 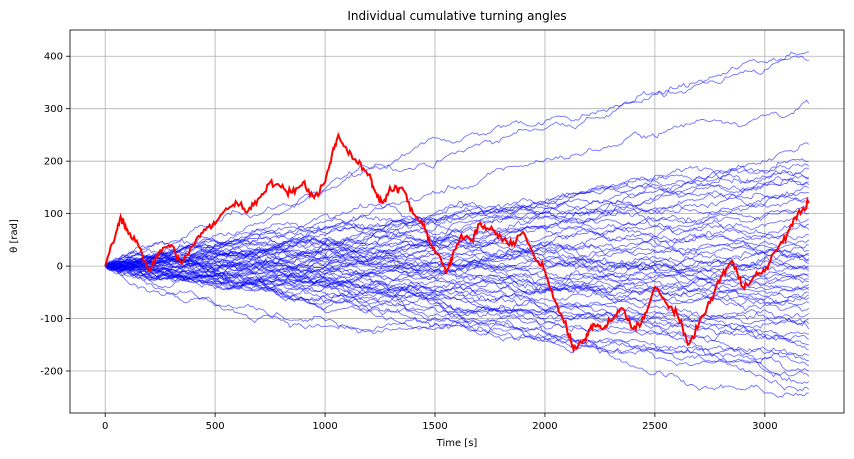 I want to click on x-tick-label: 500, so click(x=215, y=426).